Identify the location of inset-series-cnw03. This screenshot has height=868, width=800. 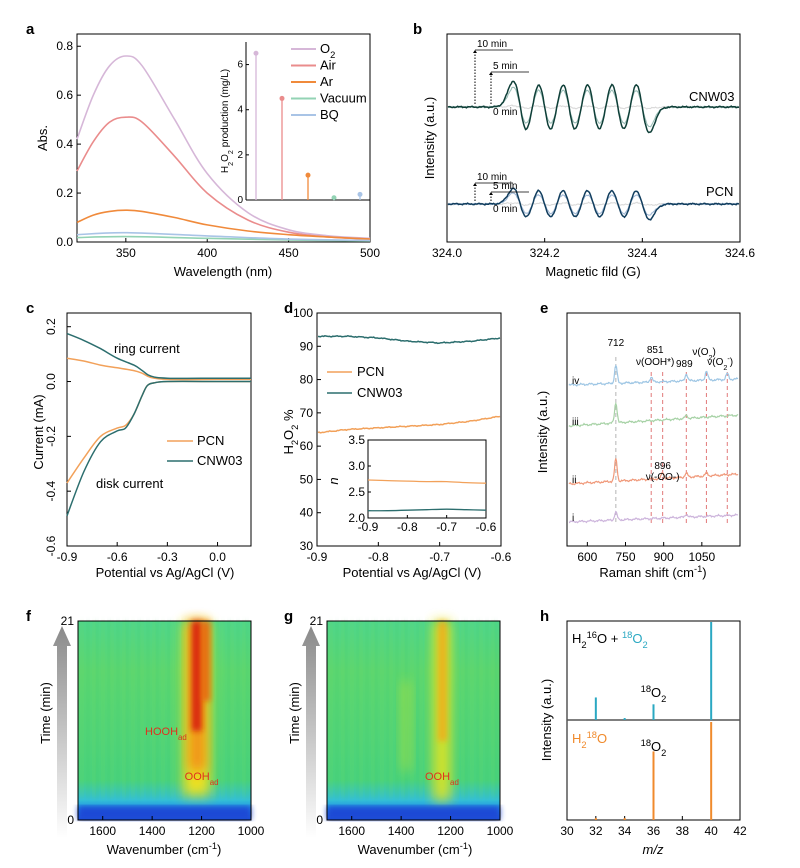
(427, 510).